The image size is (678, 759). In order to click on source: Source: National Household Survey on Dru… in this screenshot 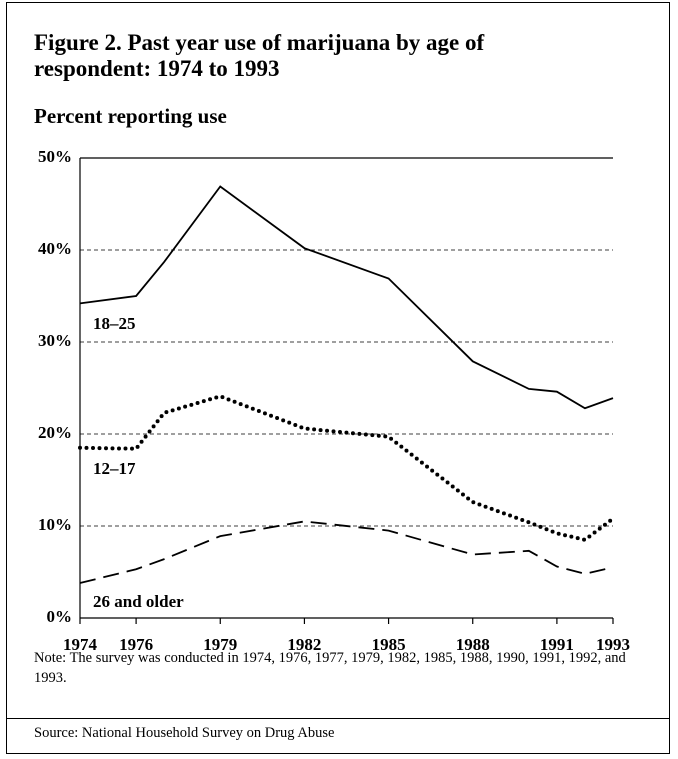, I will do `click(184, 733)`.